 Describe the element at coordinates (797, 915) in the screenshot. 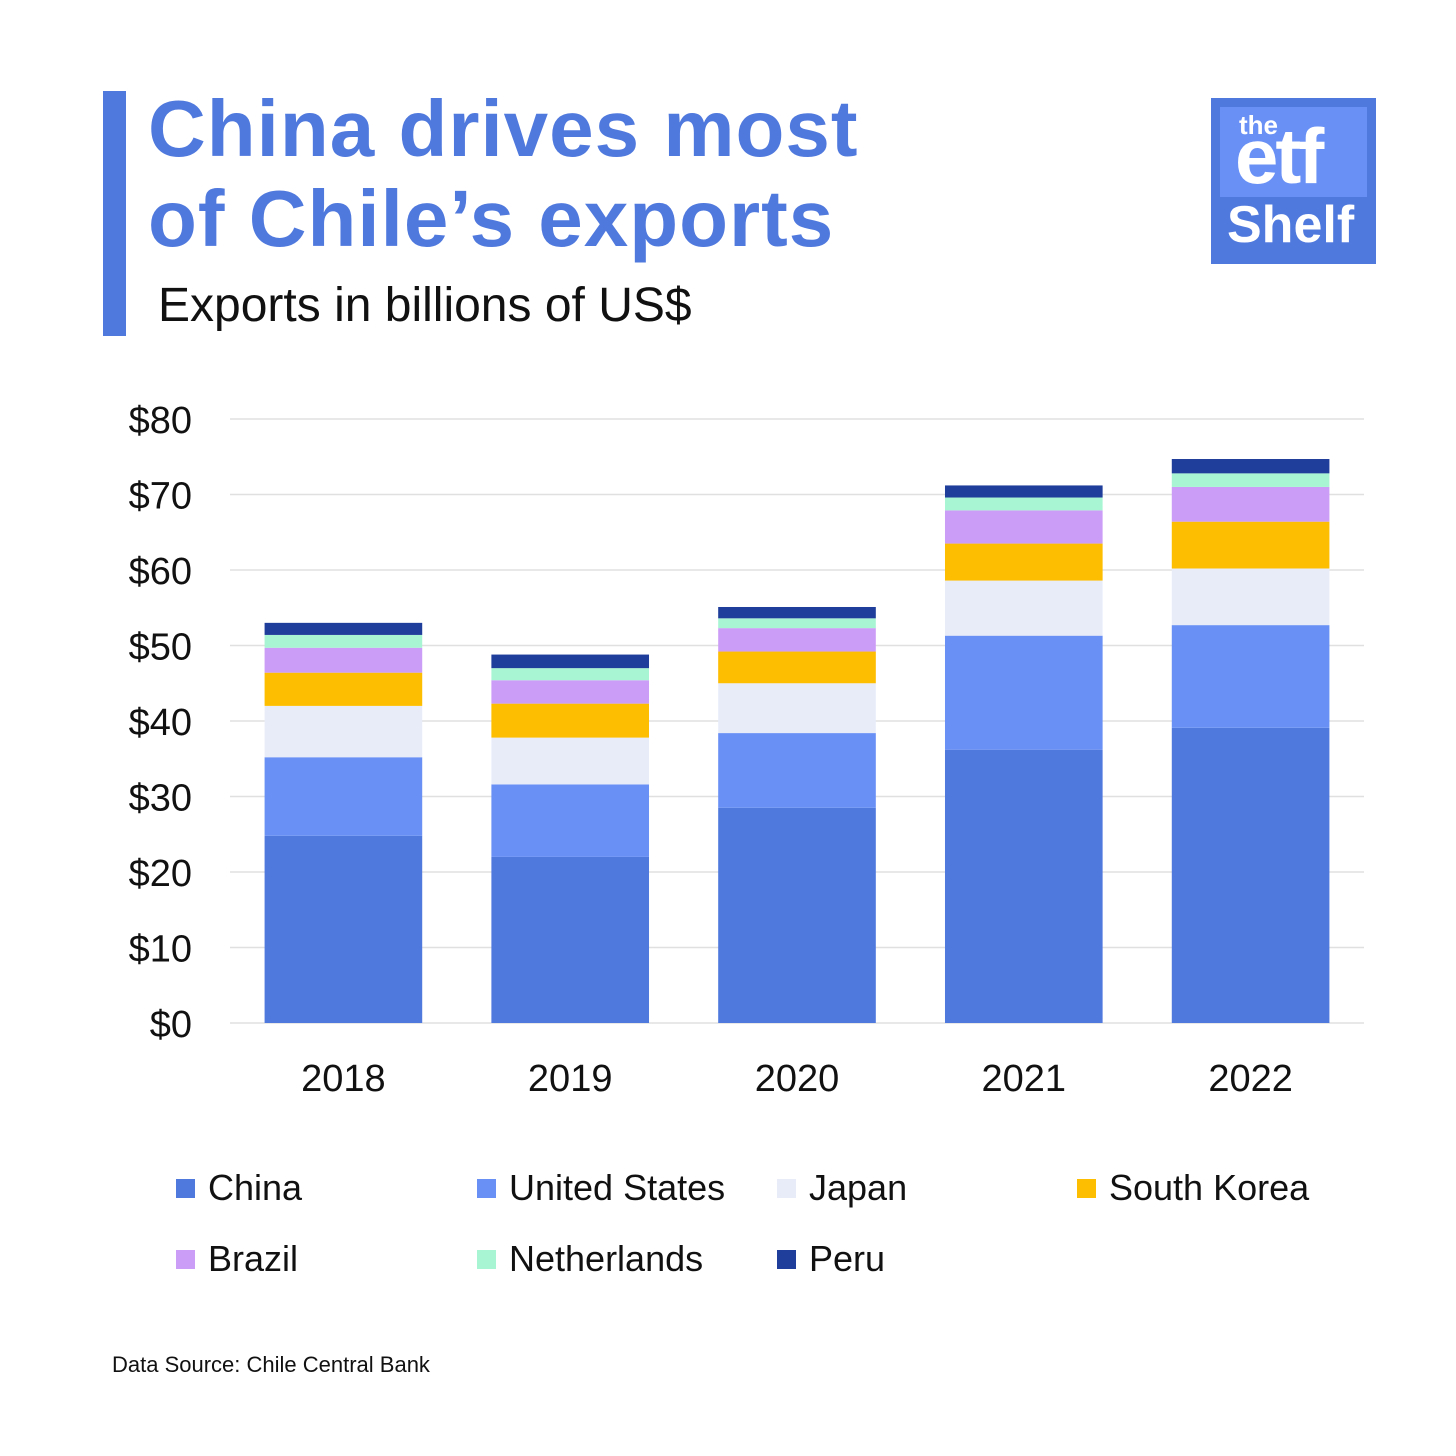

I see `bar-segment-china-2020` at that location.